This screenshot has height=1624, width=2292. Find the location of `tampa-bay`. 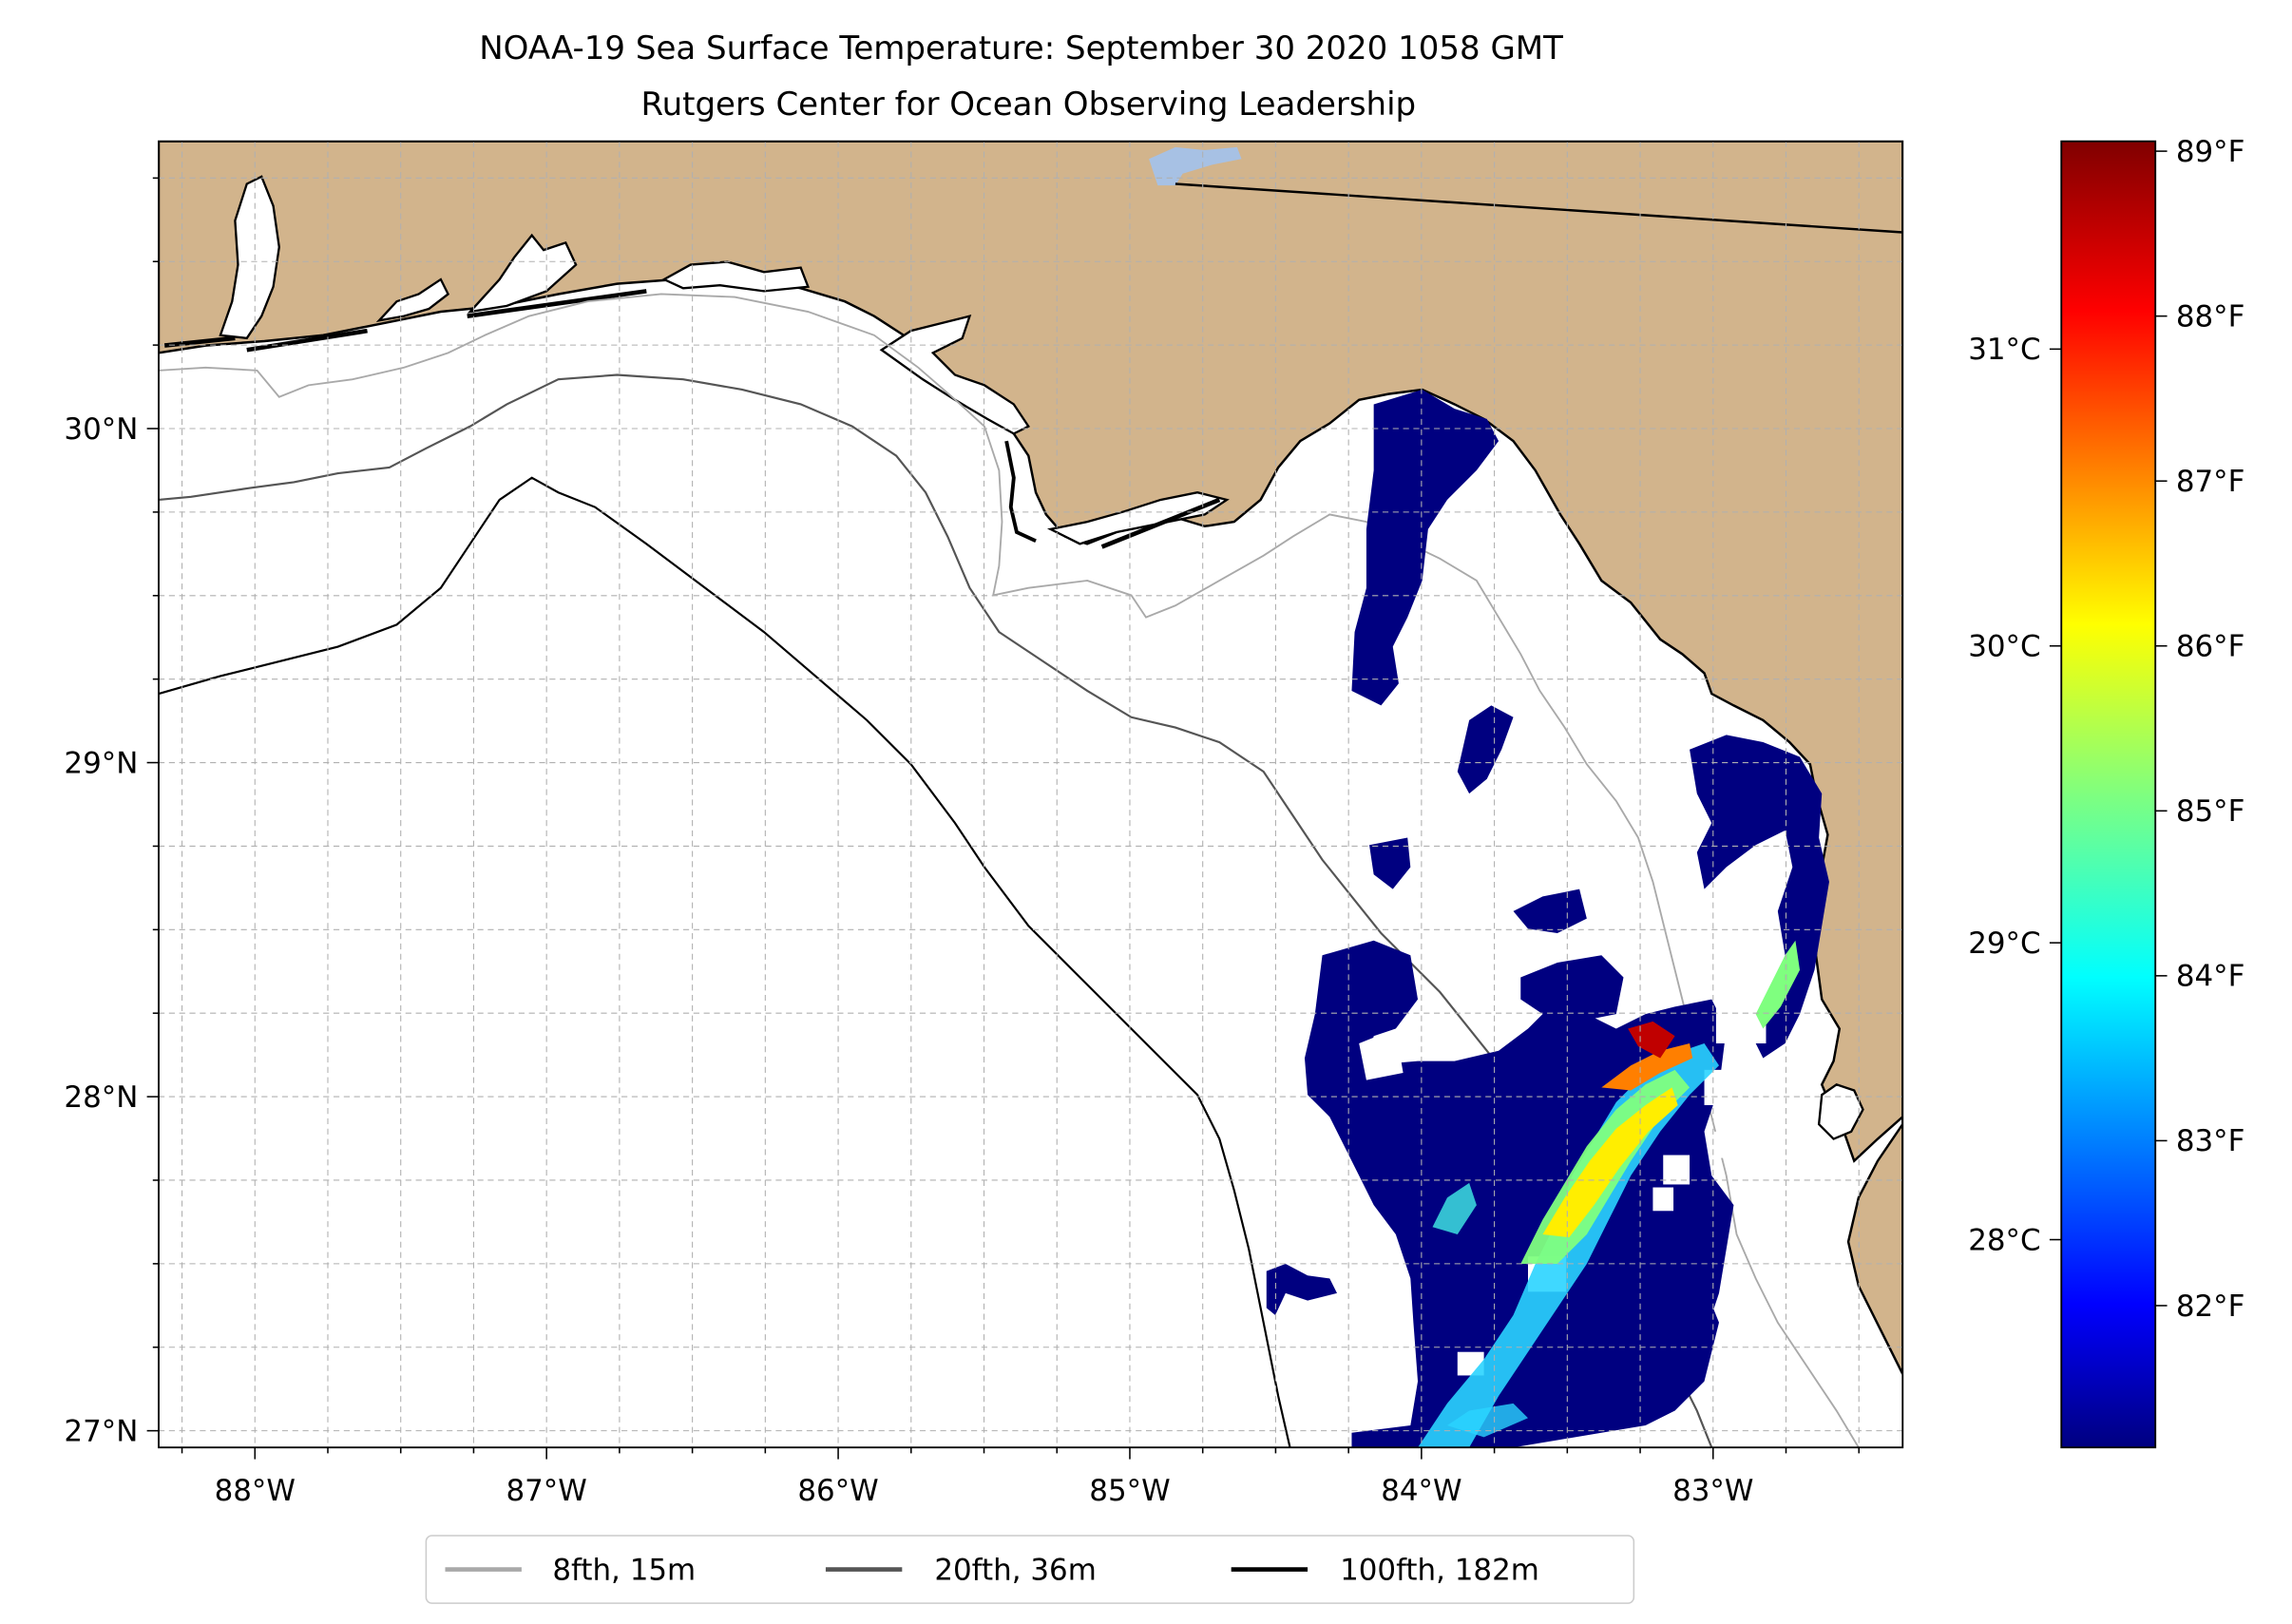

tampa-bay is located at coordinates (1840, 1111).